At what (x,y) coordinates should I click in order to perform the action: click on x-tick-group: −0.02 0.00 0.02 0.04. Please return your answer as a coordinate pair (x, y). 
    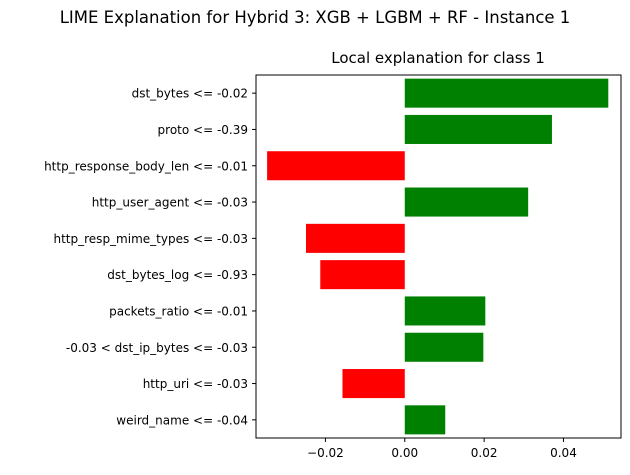
    Looking at the image, I should click on (442, 449).